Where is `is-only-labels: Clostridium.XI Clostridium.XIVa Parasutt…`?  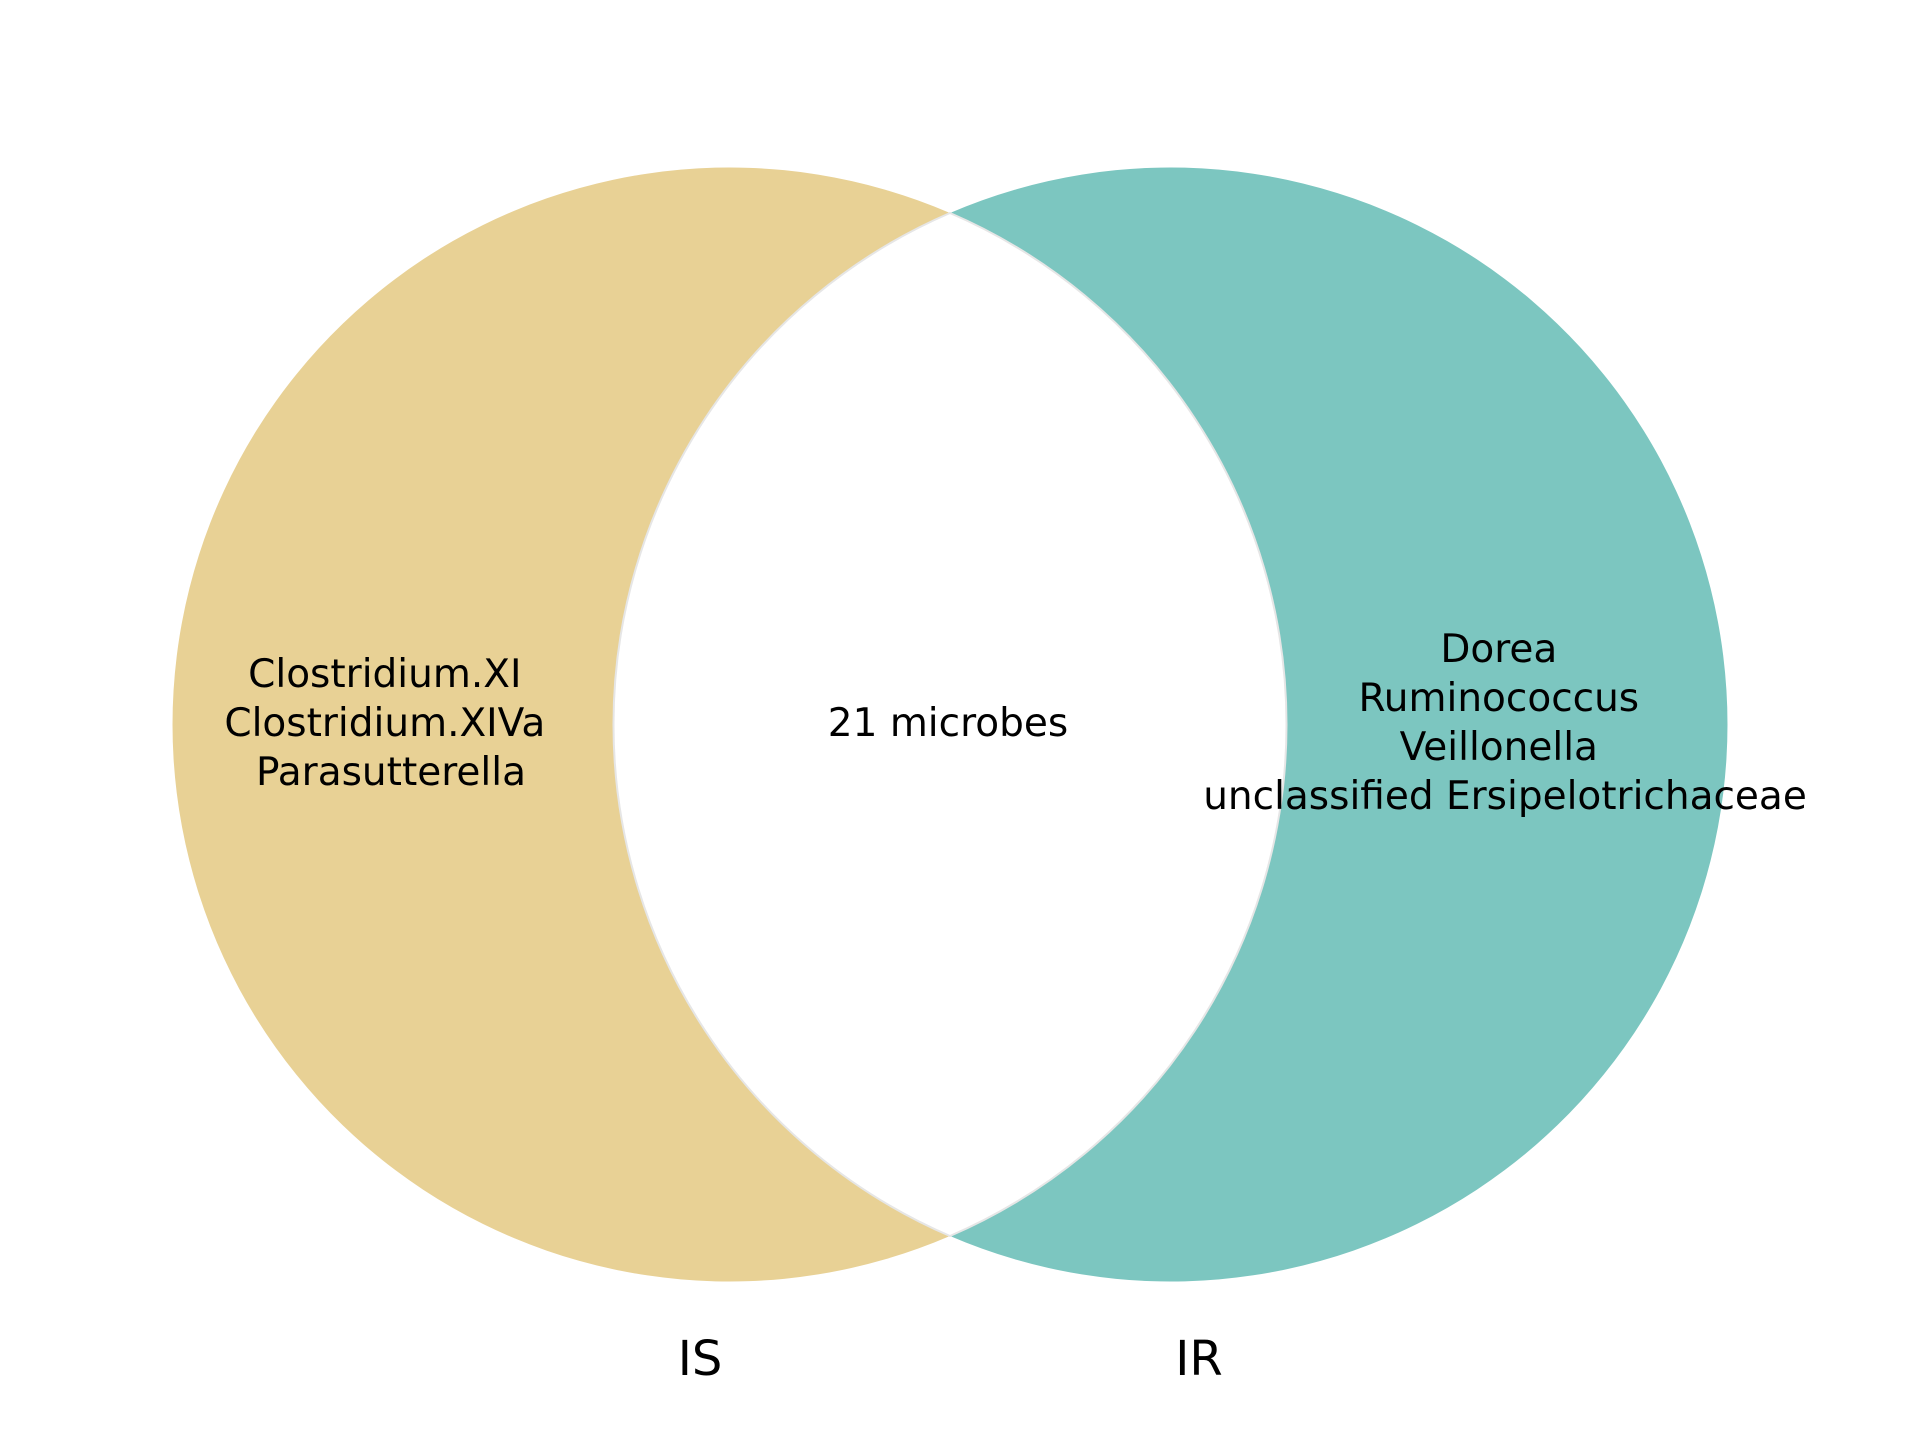 is-only-labels: Clostridium.XI Clostridium.XIVa Parasutt… is located at coordinates (390, 723).